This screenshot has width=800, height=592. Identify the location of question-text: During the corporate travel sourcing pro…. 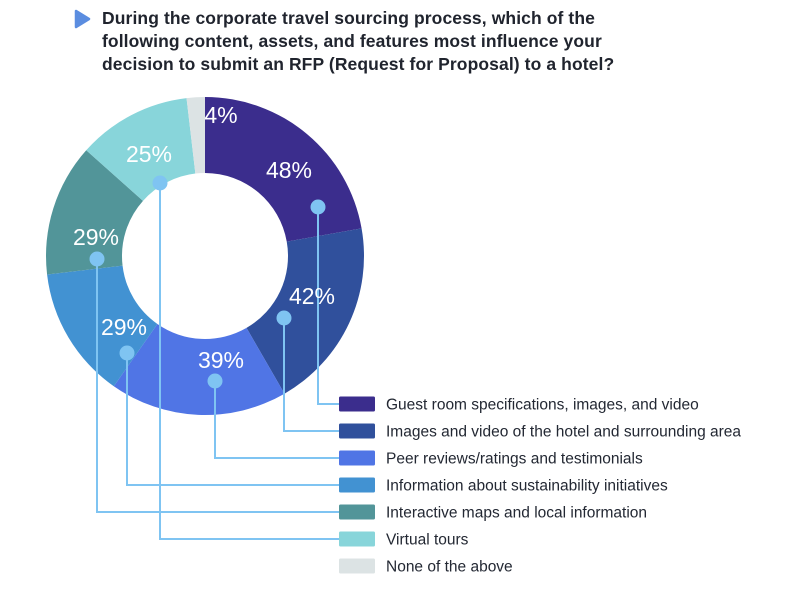
(358, 41).